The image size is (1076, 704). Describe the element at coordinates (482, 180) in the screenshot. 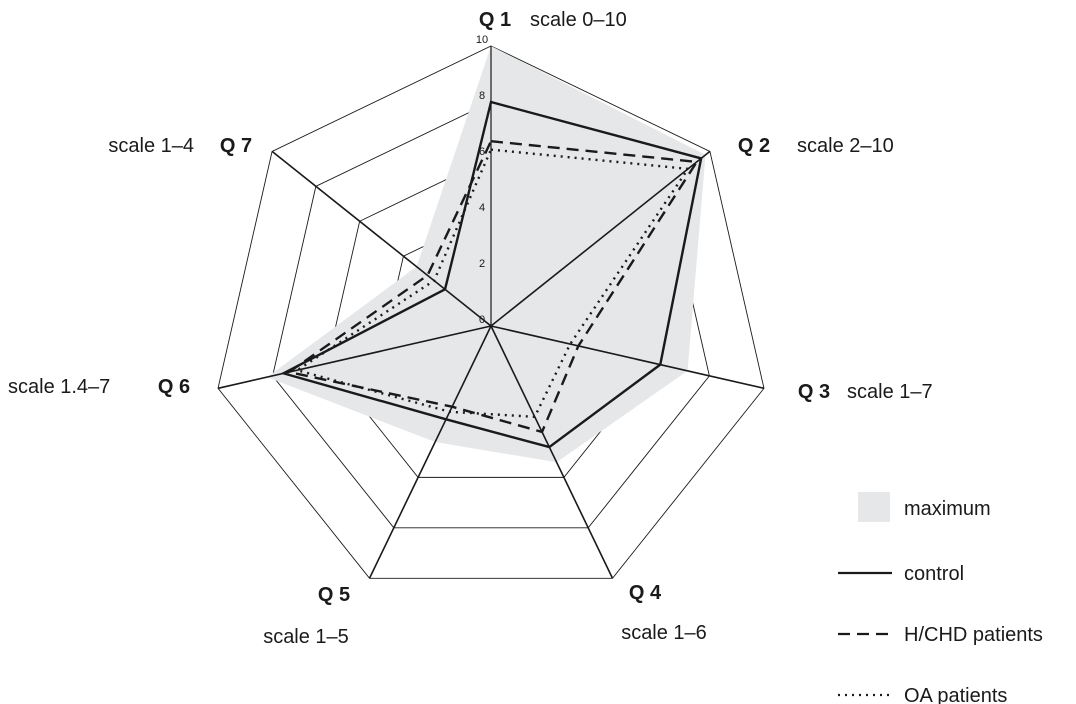

I see `radial-tick-labels: 0 2 4 6 8 10` at that location.